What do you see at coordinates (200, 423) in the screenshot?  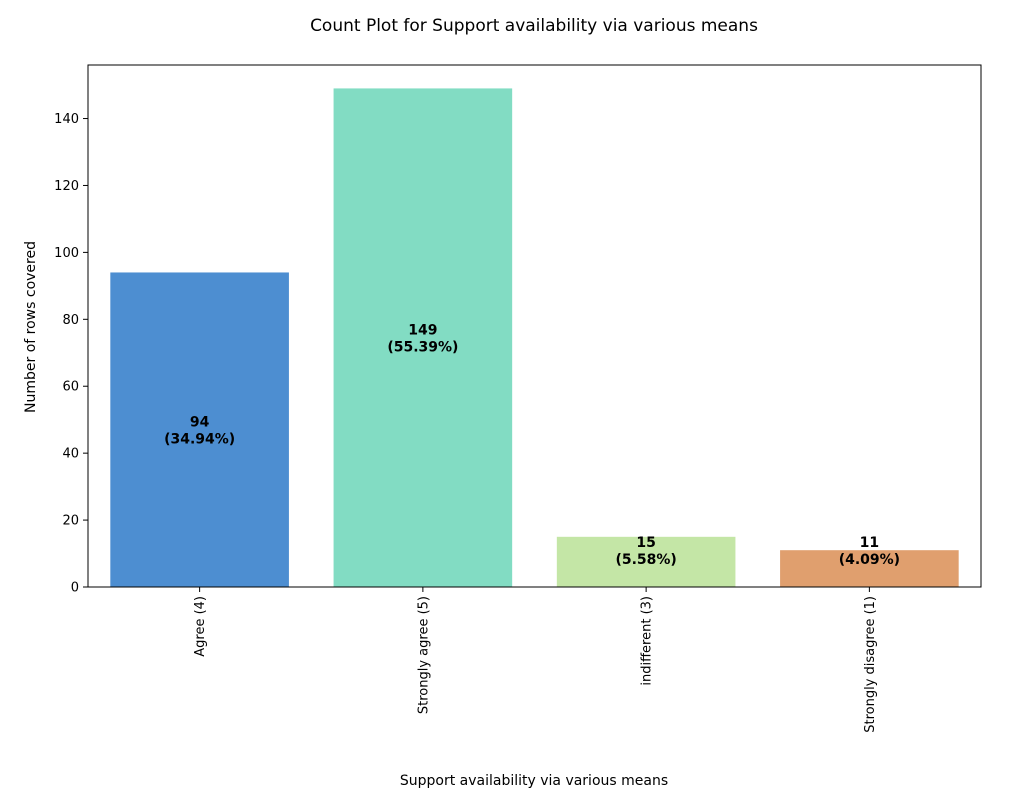 I see `bar-value-label: 94` at bounding box center [200, 423].